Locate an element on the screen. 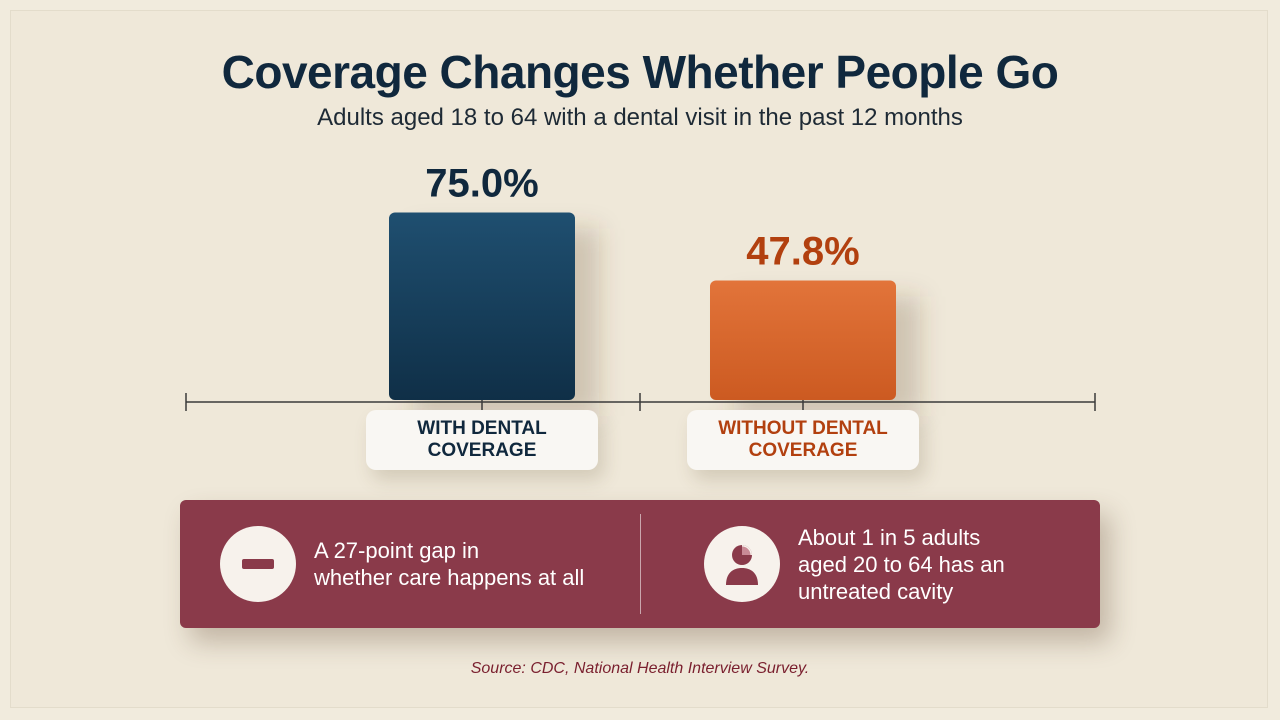 The width and height of the screenshot is (1280, 720). x-axis is located at coordinates (640, 402).